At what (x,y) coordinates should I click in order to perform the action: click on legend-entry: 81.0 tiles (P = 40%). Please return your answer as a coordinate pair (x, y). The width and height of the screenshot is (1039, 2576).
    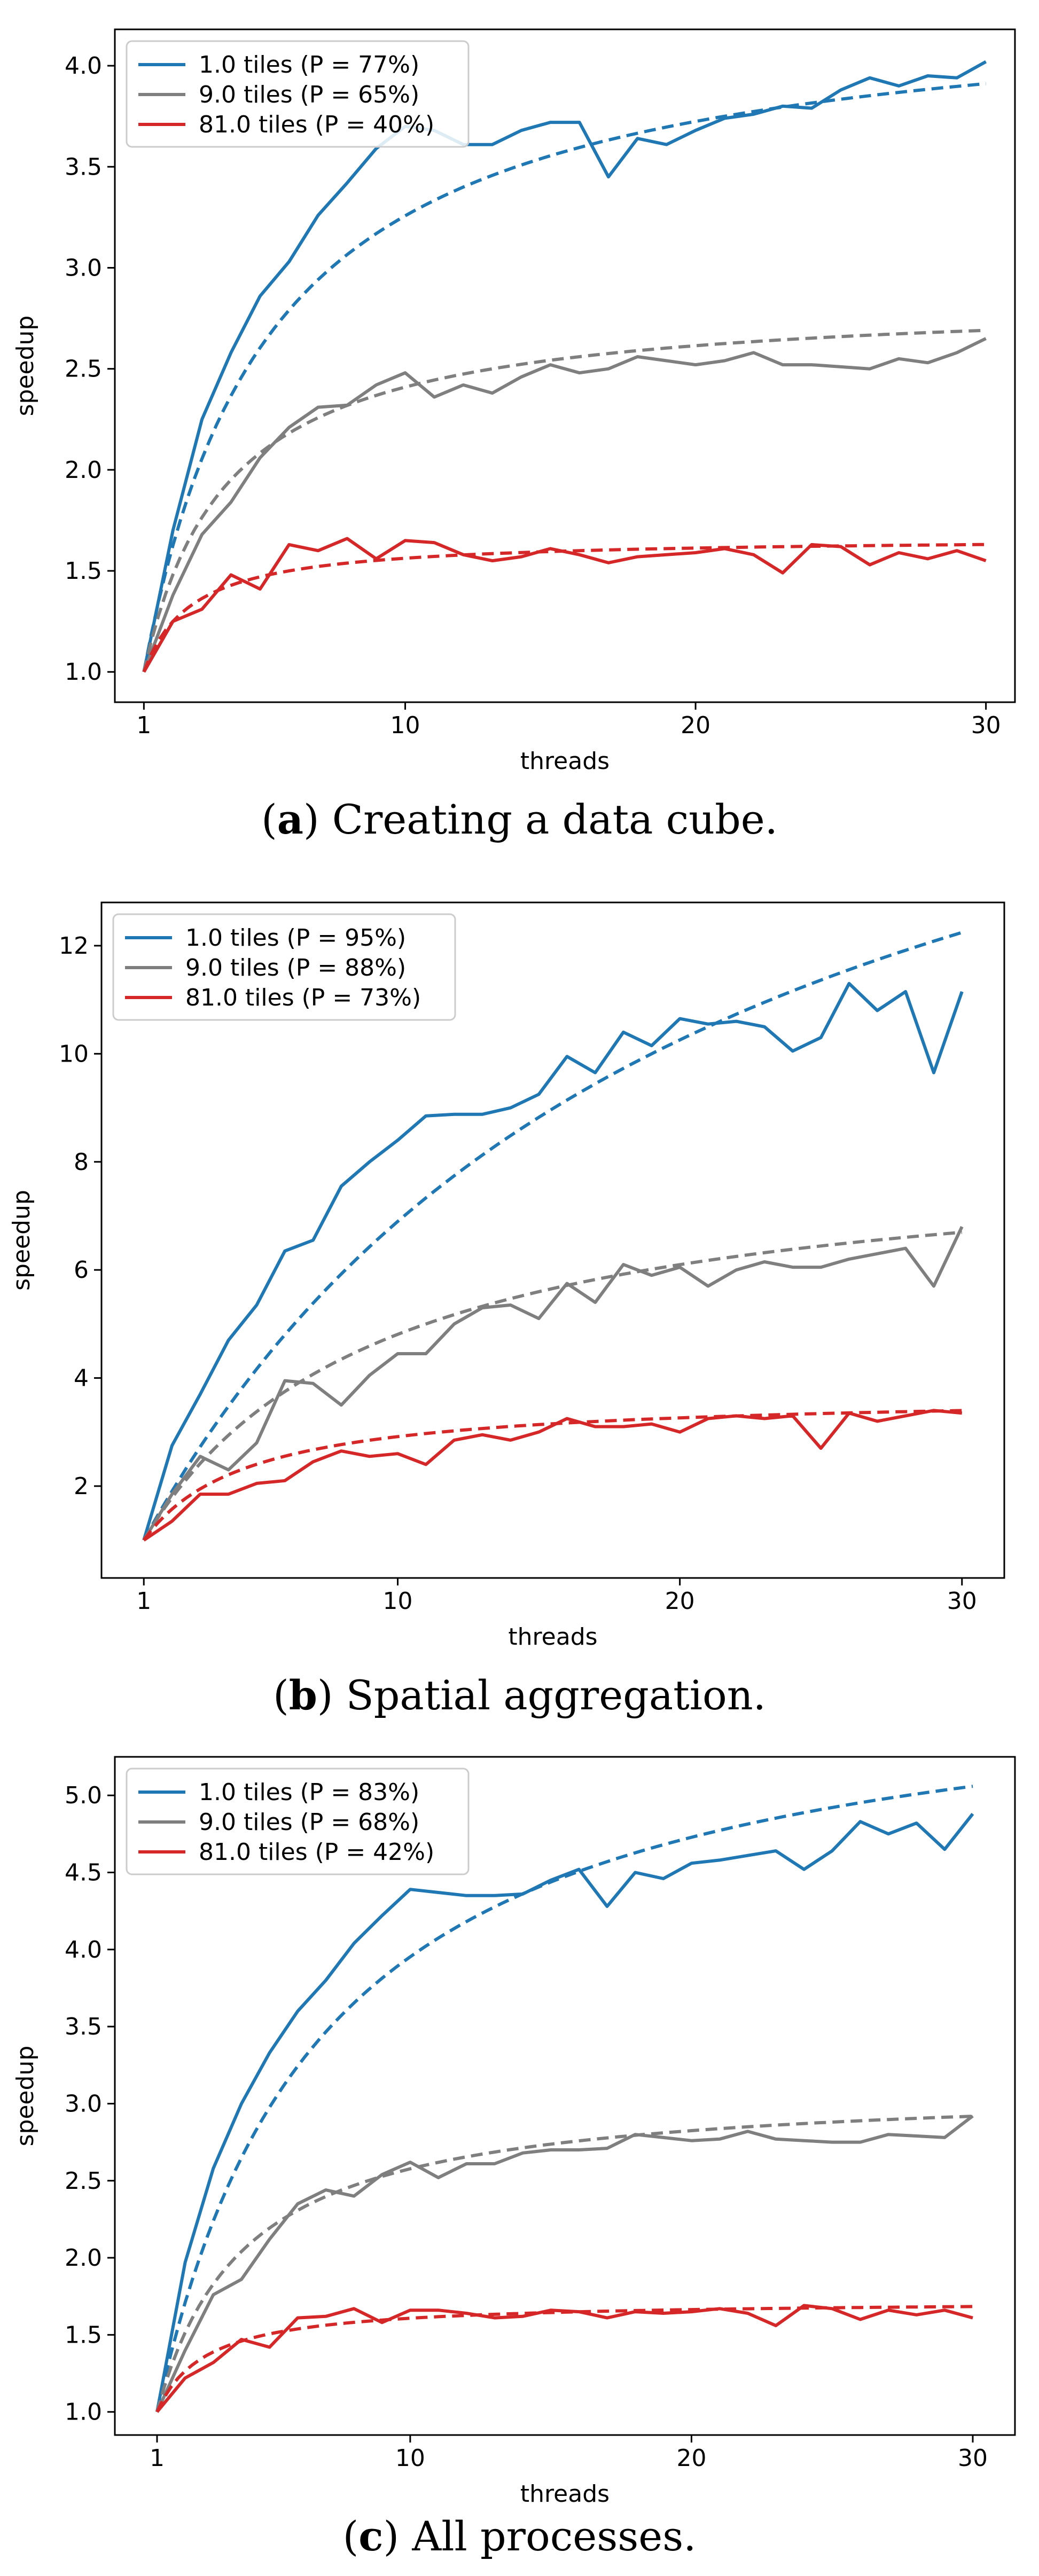
    Looking at the image, I should click on (316, 124).